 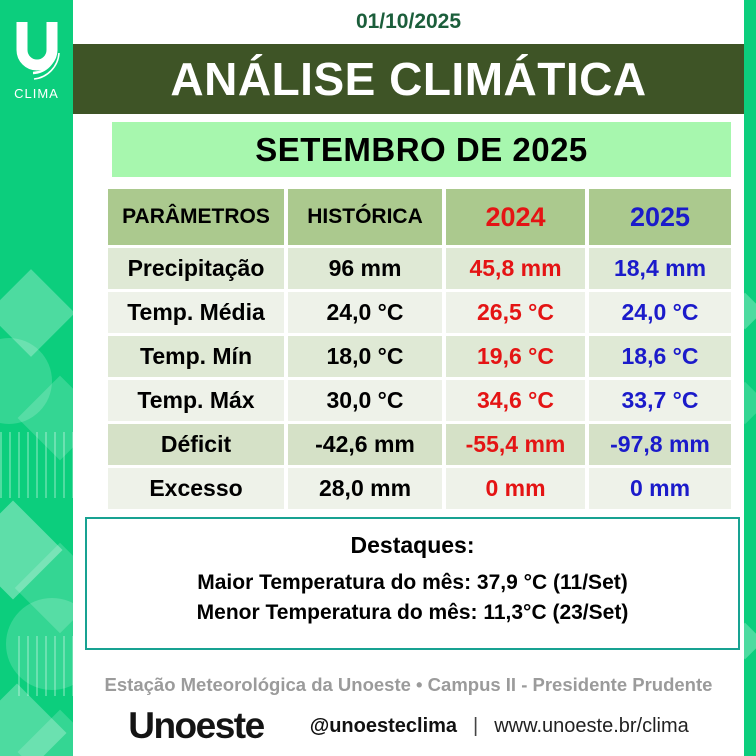 What do you see at coordinates (196, 312) in the screenshot?
I see `row-param: Temp. Média` at bounding box center [196, 312].